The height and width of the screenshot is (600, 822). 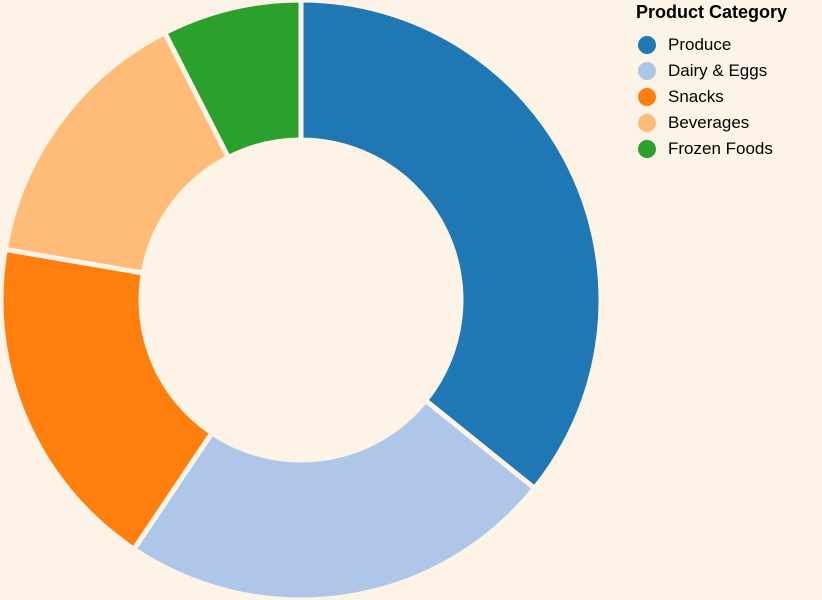 I want to click on legend-label: Snacks, so click(x=696, y=96).